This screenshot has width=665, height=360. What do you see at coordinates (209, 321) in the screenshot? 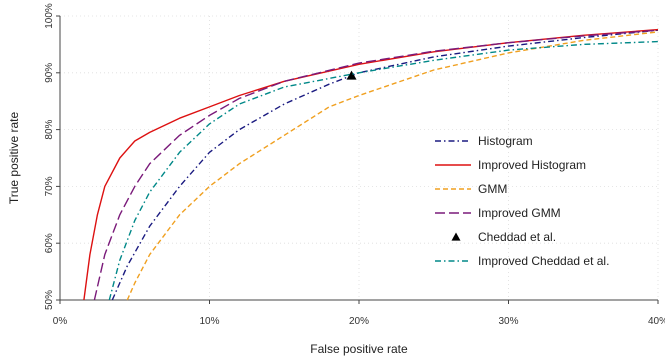
I see `x-tick-label: 10%` at bounding box center [209, 321].